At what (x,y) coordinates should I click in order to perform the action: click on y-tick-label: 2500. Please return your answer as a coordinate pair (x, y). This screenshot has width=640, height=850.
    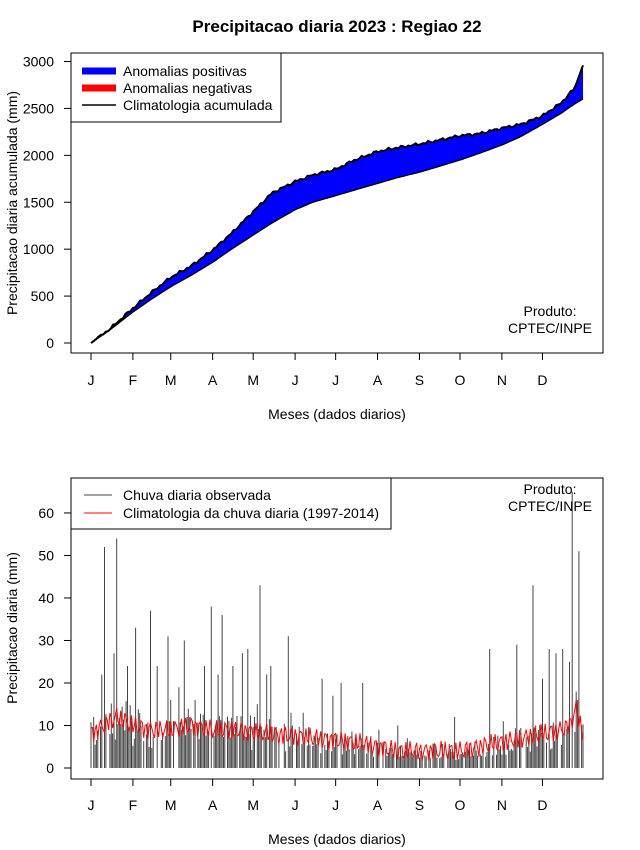
    Looking at the image, I should click on (38, 108).